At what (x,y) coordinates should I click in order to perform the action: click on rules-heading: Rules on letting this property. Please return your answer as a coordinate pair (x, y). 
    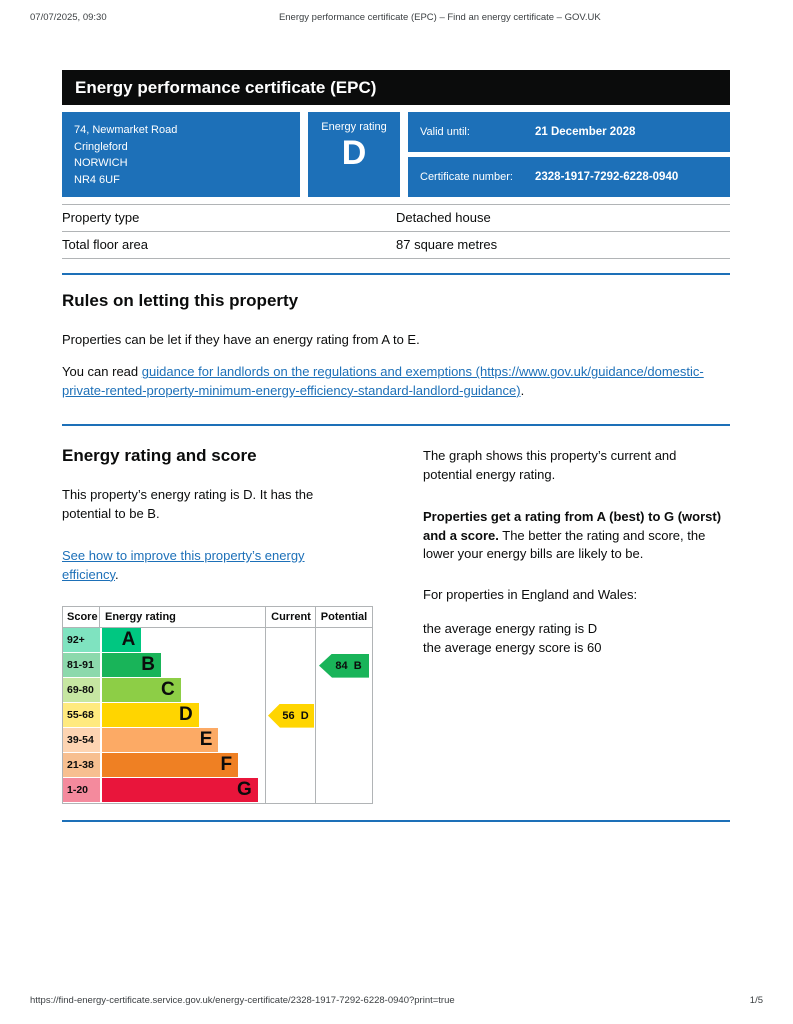
    Looking at the image, I should click on (180, 300).